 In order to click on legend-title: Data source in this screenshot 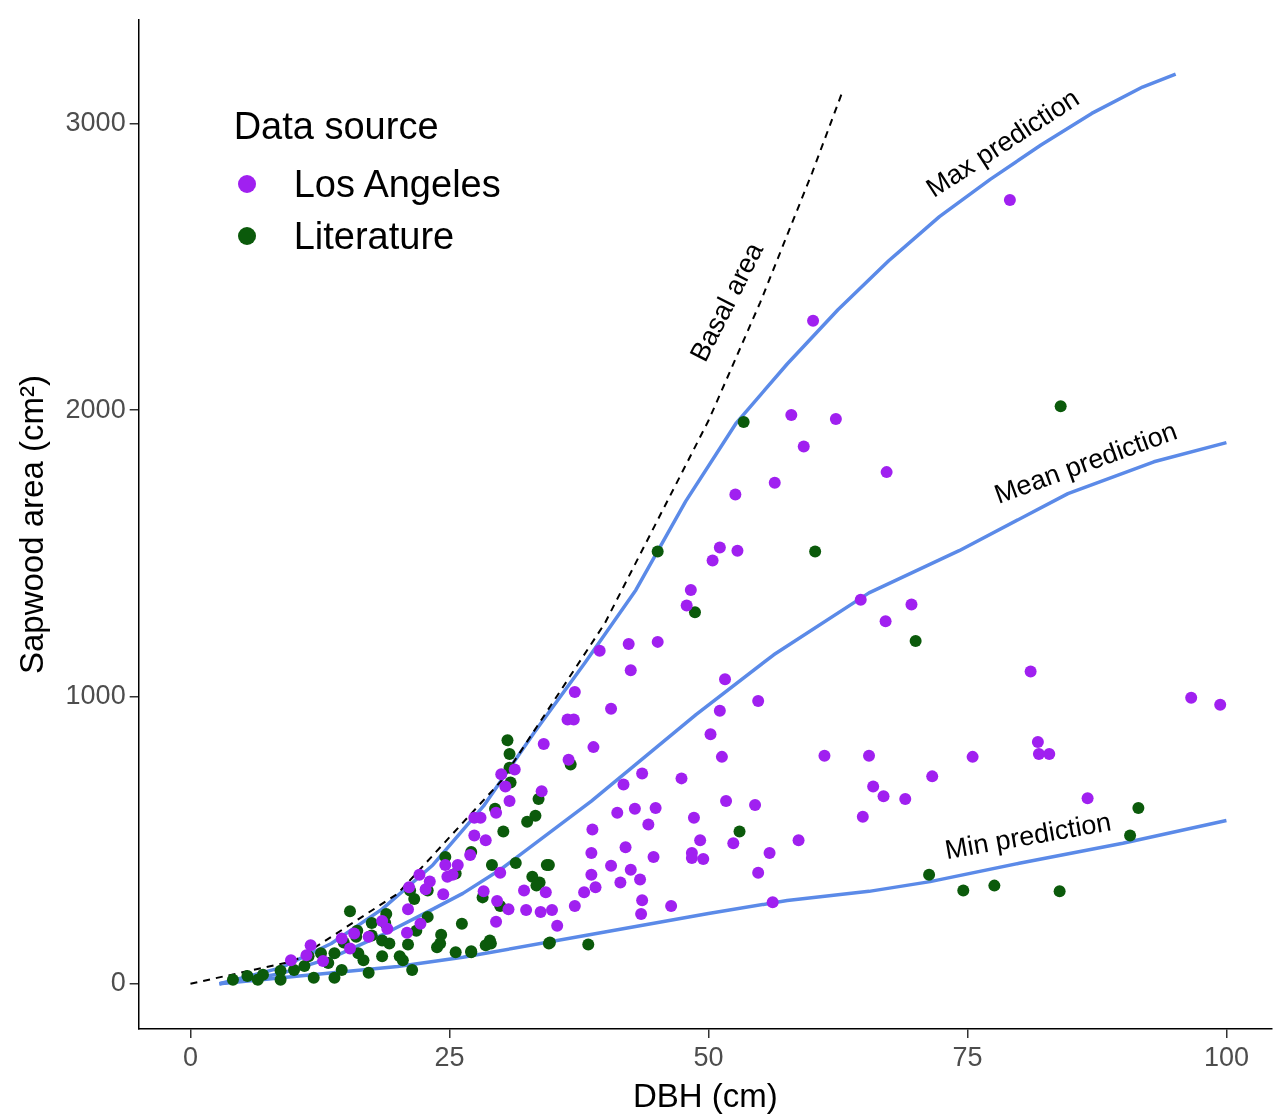, I will do `click(336, 127)`.